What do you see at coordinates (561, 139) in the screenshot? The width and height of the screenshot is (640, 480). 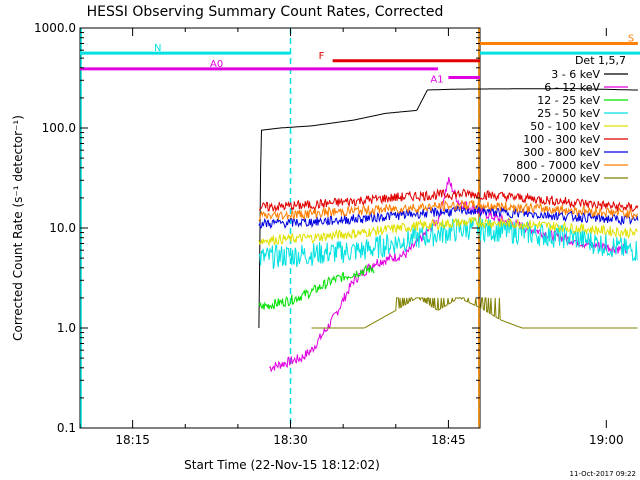 I see `legend-label: 100 - 300 keV` at bounding box center [561, 139].